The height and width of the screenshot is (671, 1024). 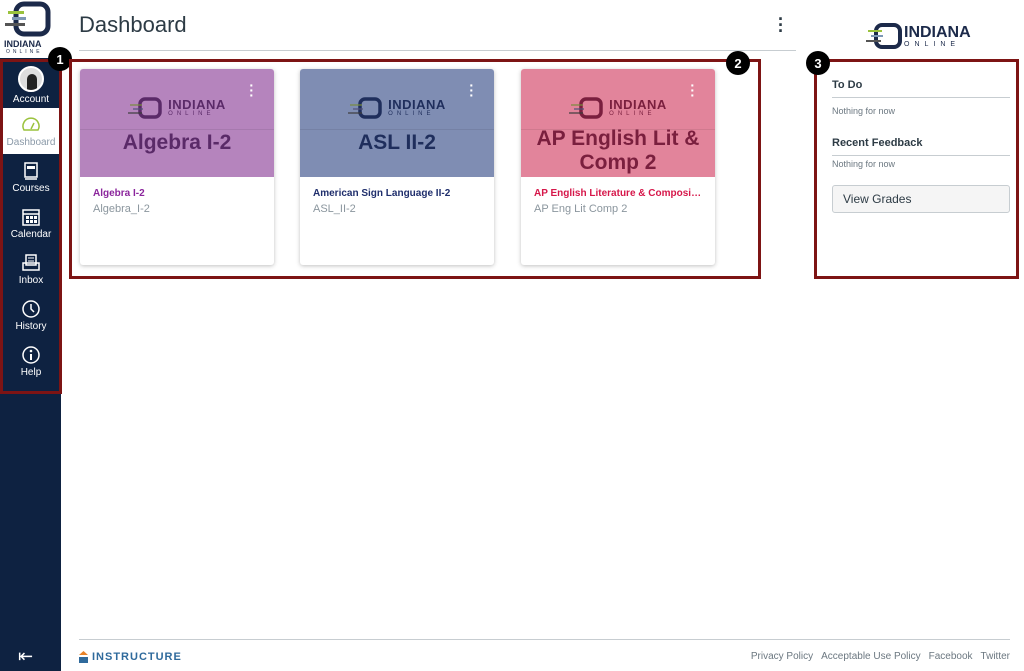 I want to click on nav-calendar: Calendar, so click(x=31, y=223).